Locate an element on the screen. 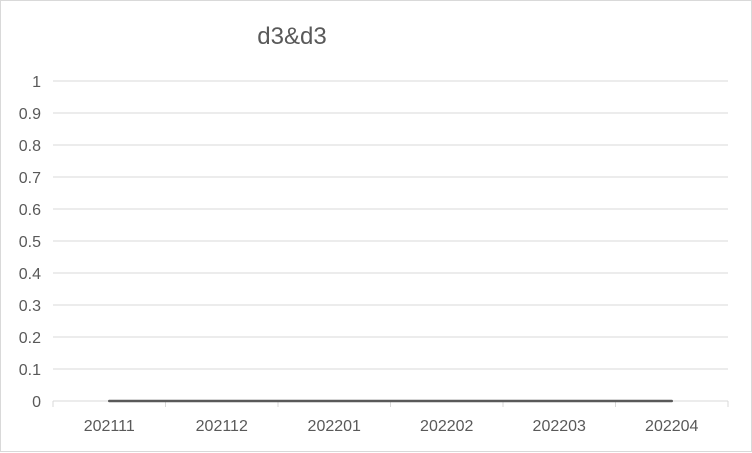 This screenshot has width=752, height=453. x-tick-label: 202204 is located at coordinates (671, 426).